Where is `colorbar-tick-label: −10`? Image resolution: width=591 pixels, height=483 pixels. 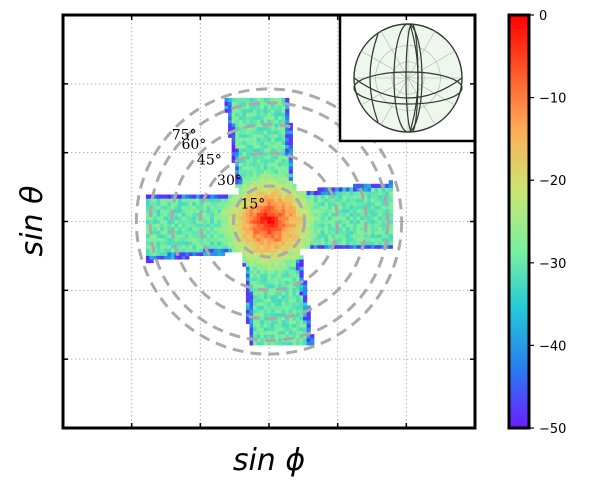 colorbar-tick-label: −10 is located at coordinates (552, 99).